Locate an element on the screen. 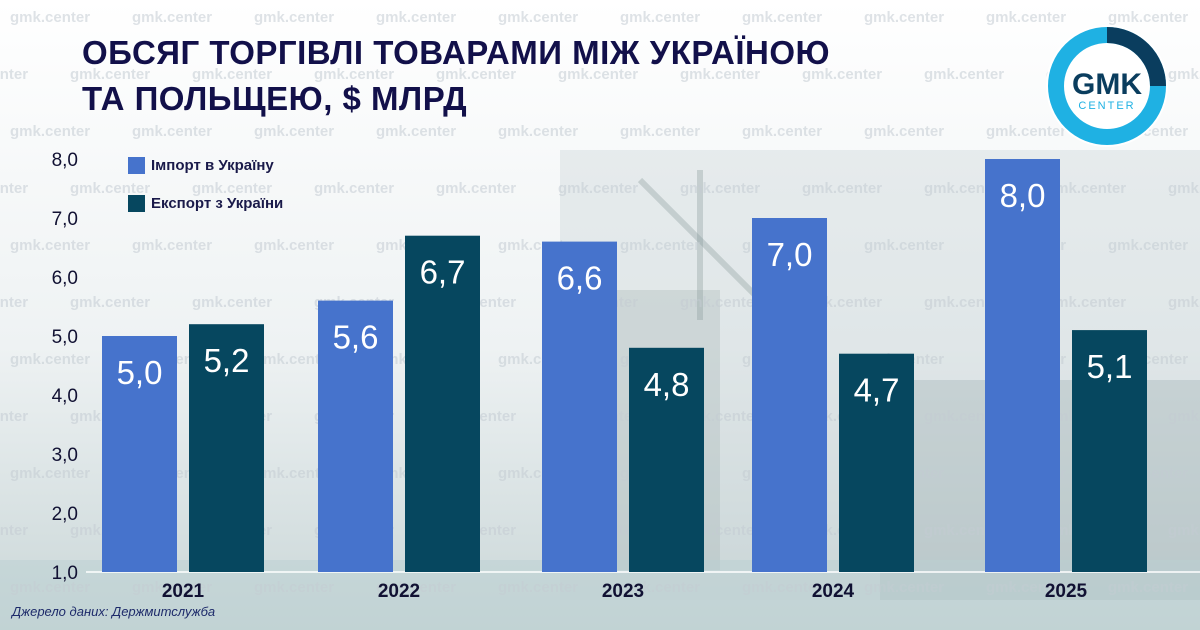 This screenshot has height=630, width=1200. x-tick-label: 2024 is located at coordinates (833, 591).